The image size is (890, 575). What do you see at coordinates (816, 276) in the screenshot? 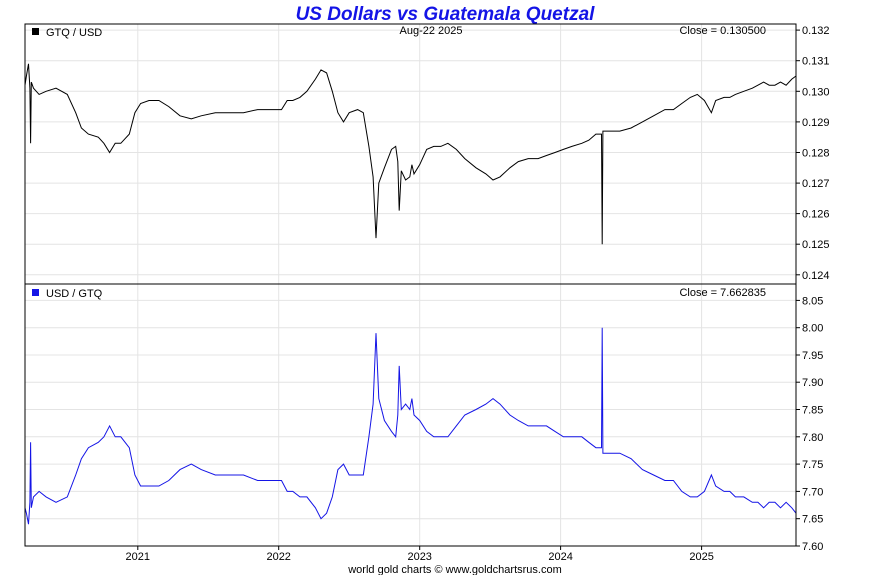
I see `y-tick-label: 0.124` at bounding box center [816, 276].